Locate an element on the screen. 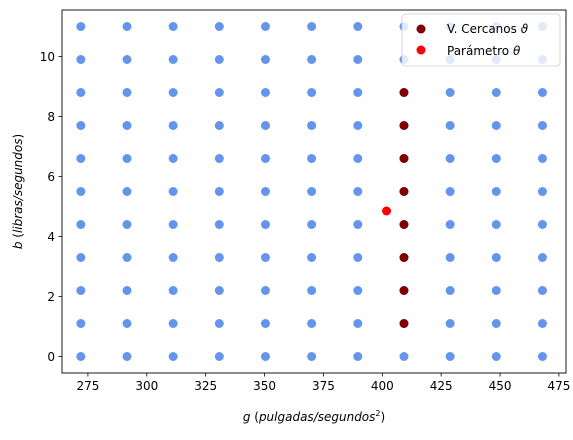  y-tick-label: 8 is located at coordinates (51, 117).